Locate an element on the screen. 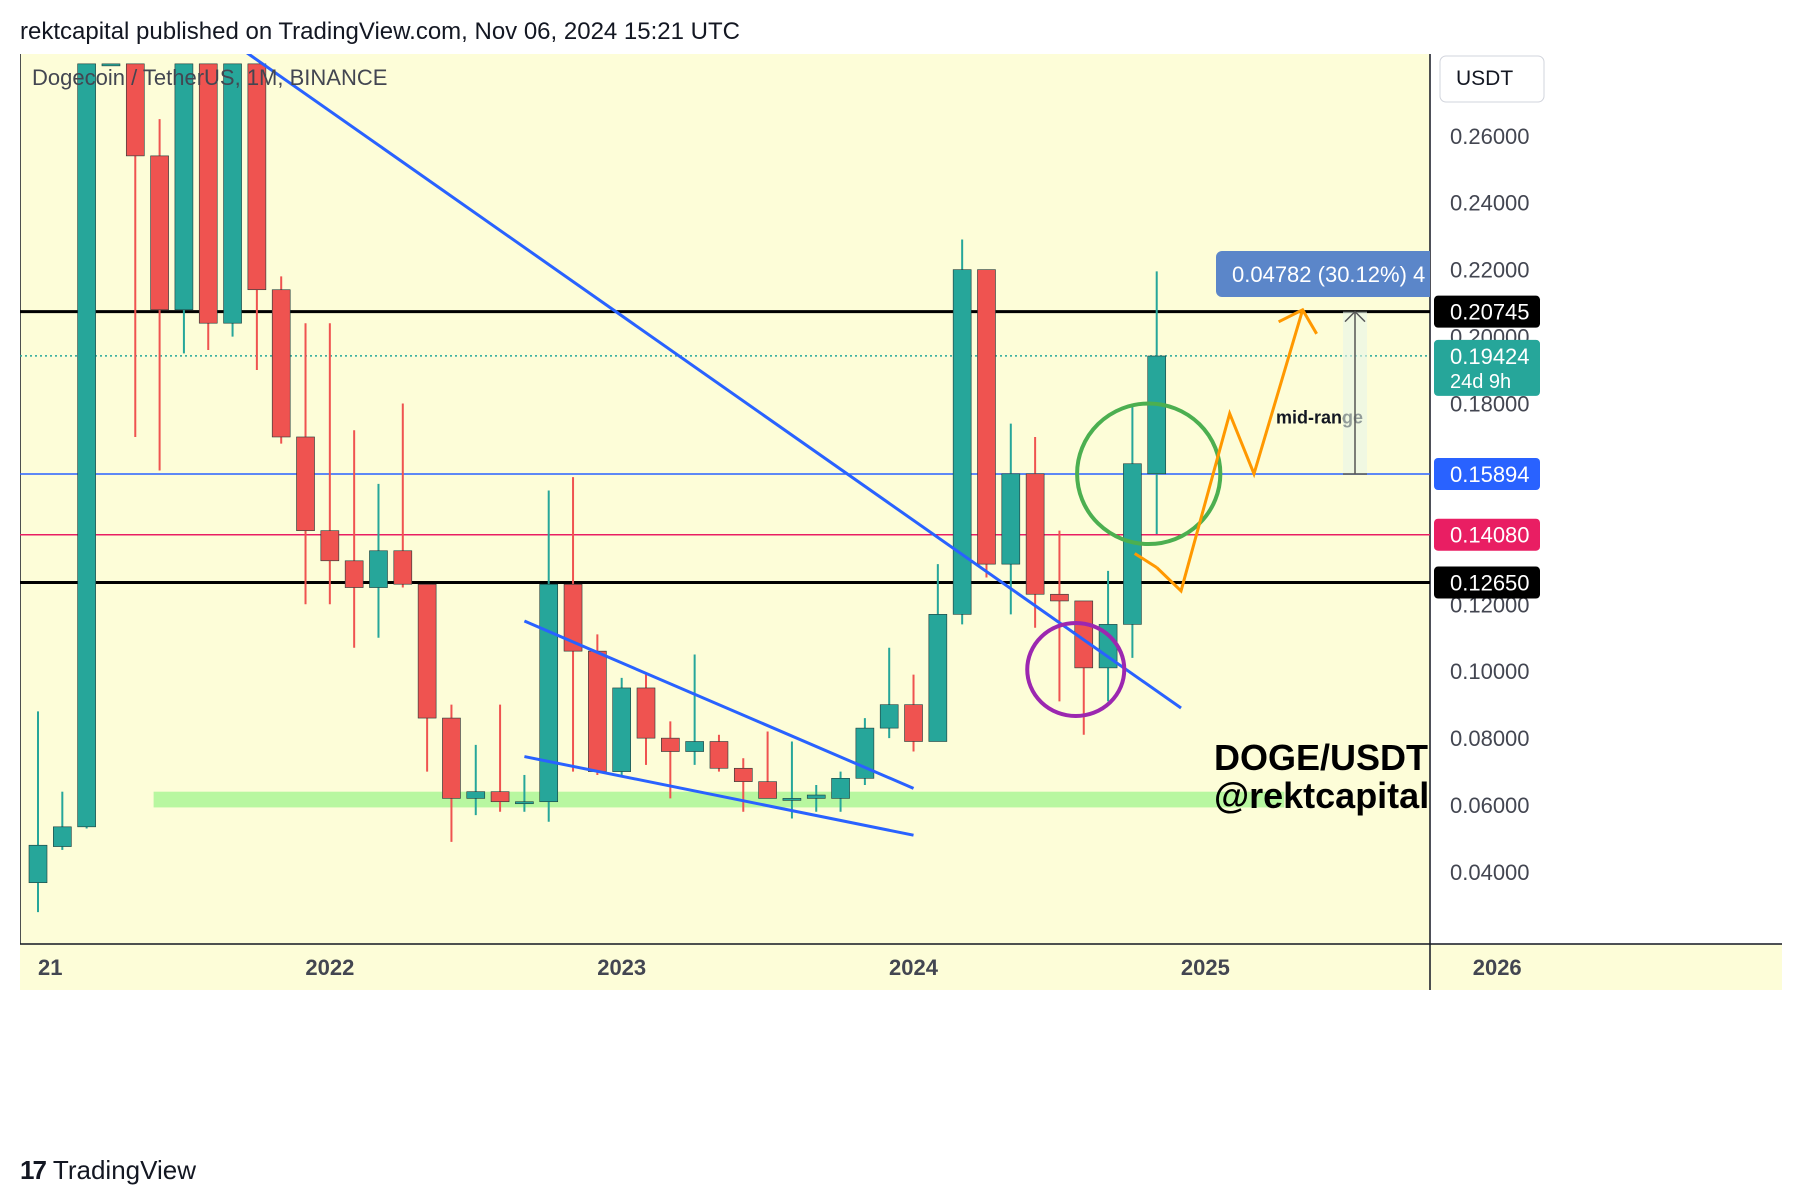  price-axis-background is located at coordinates (1606, 499).